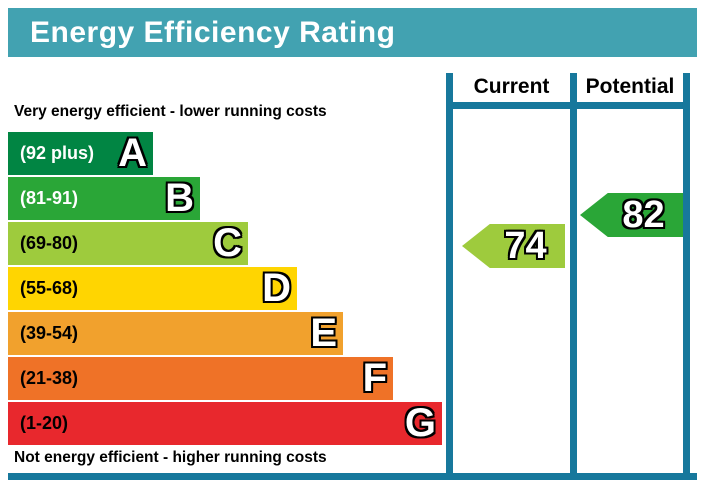 This screenshot has width=705, height=495. Describe the element at coordinates (49, 333) in the screenshot. I see `band-range-label: (39-54)` at that location.